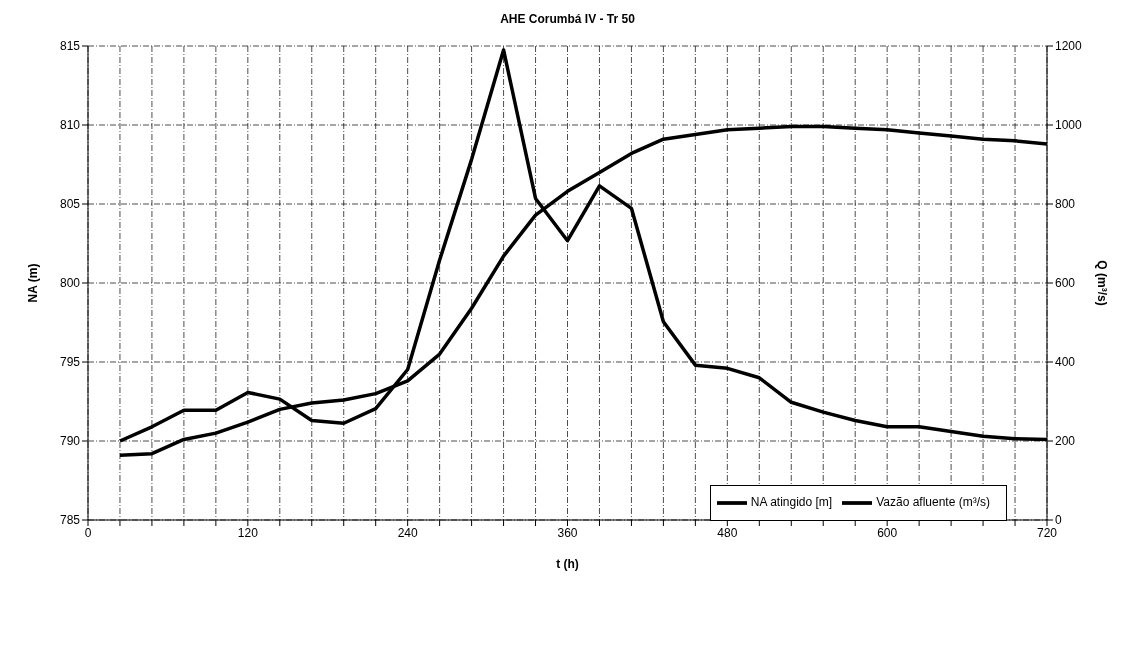  Describe the element at coordinates (887, 532) in the screenshot. I see `x-tick-label: 600` at that location.